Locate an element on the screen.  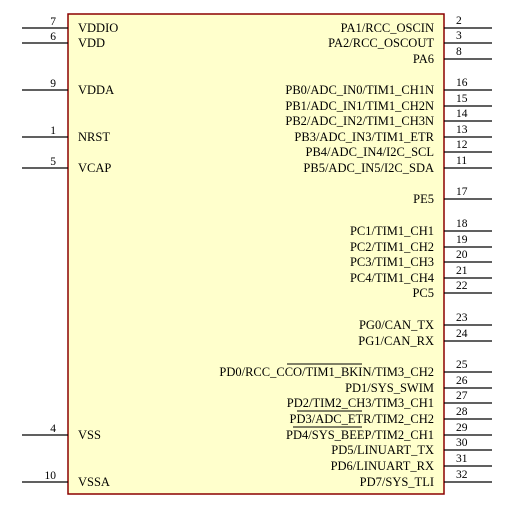
pin-name: PA1/RCC_OSCIN is located at coordinates (387, 28).